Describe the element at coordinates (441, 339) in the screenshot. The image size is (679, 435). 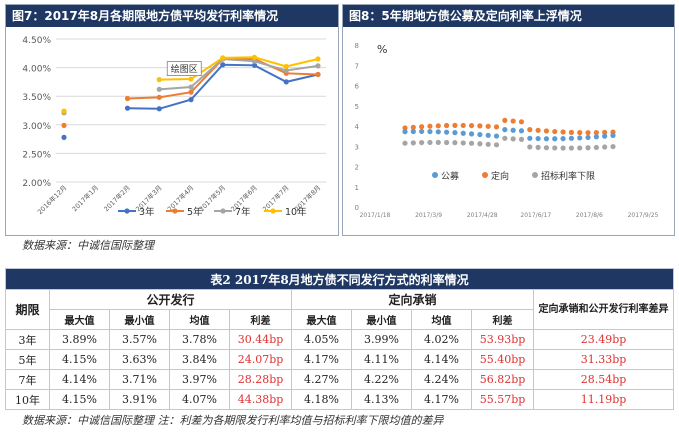
I see `value-cell: 4.02%` at that location.